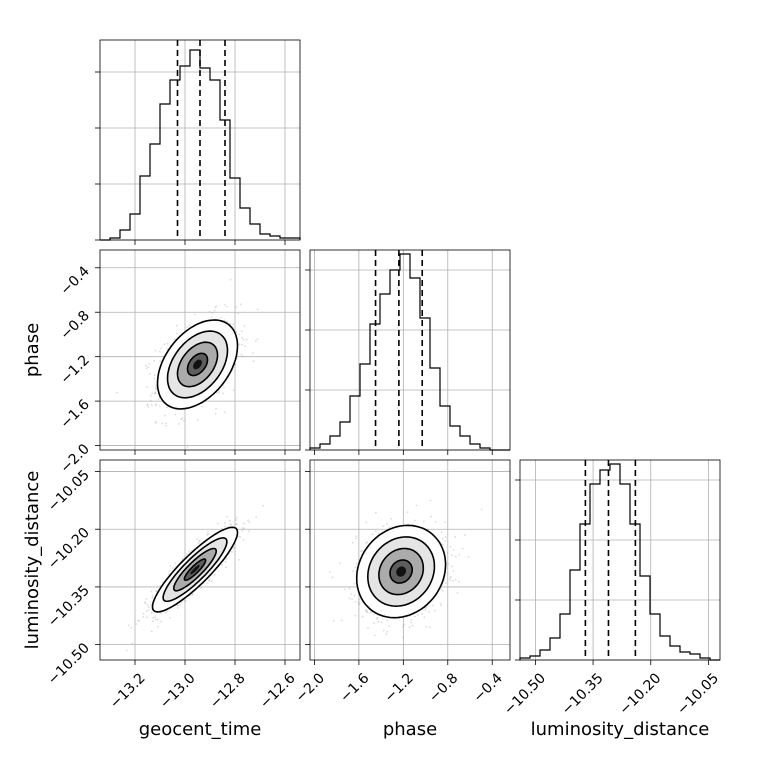  Describe the element at coordinates (399, 687) in the screenshot. I see `xtick-label-phase-2: −1.2` at that location.